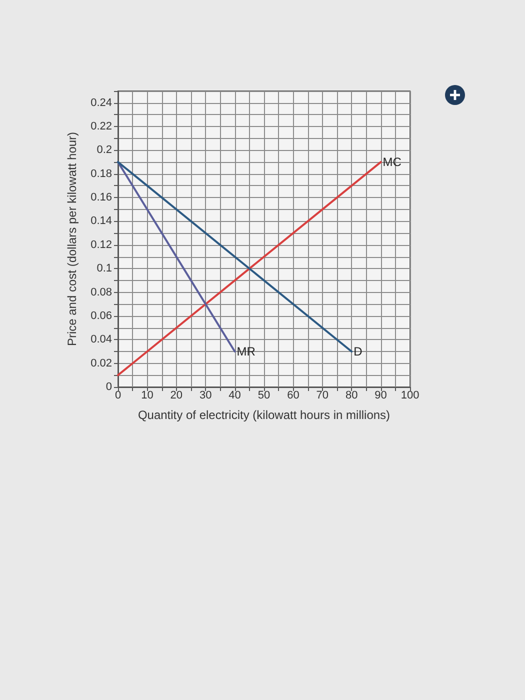  Describe the element at coordinates (104, 268) in the screenshot. I see `y-tick-label: 0.1` at that location.